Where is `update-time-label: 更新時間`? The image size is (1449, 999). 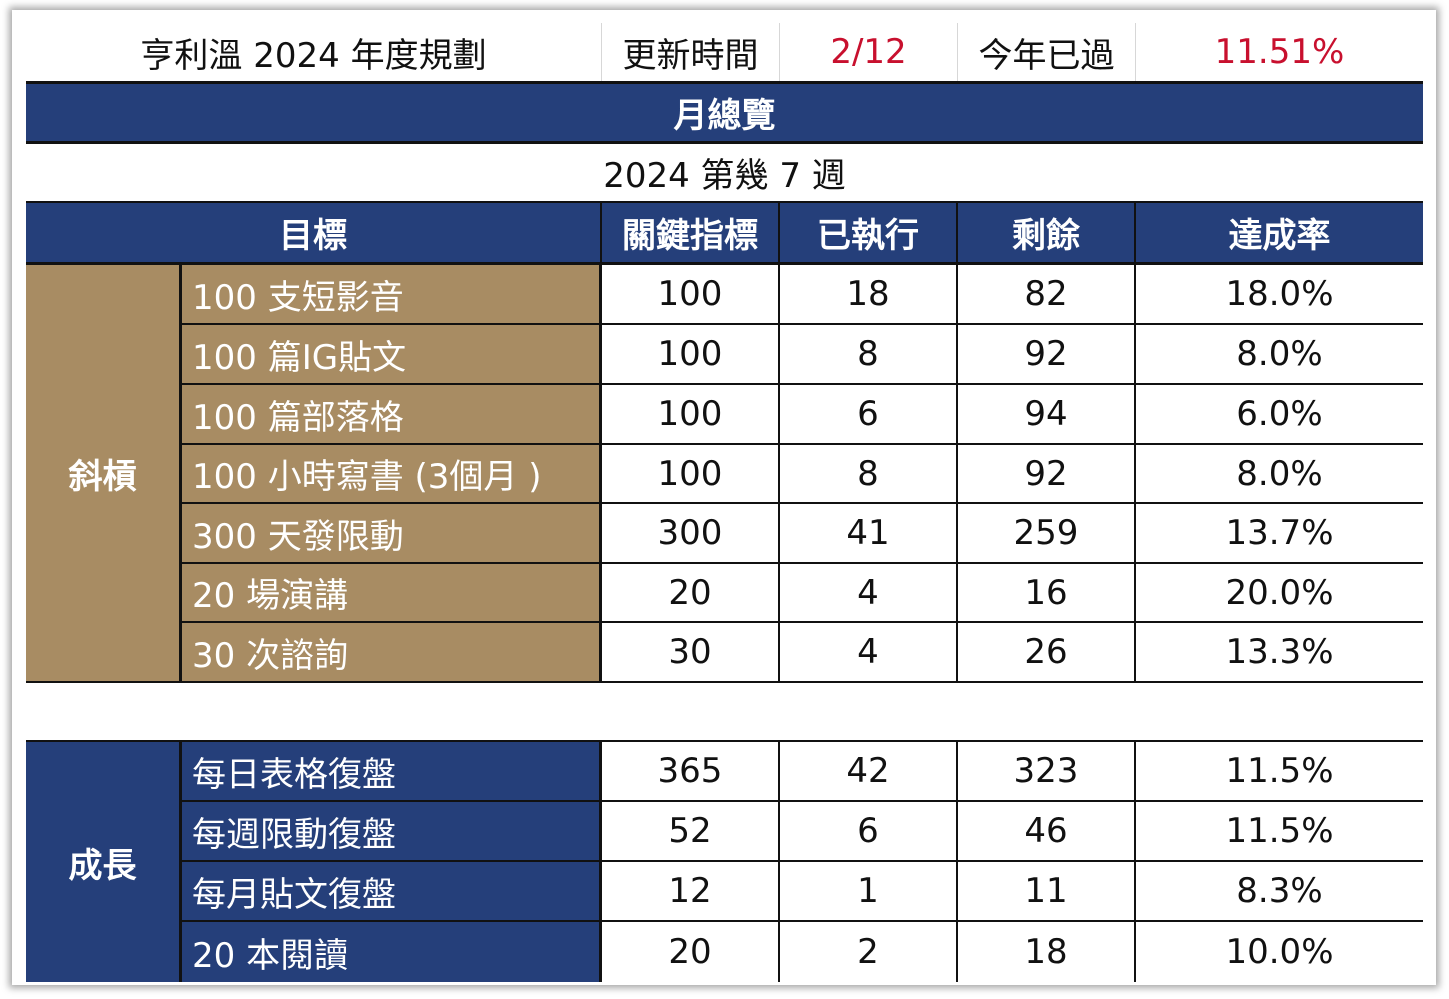
update-time-label: 更新時間 is located at coordinates (691, 52).